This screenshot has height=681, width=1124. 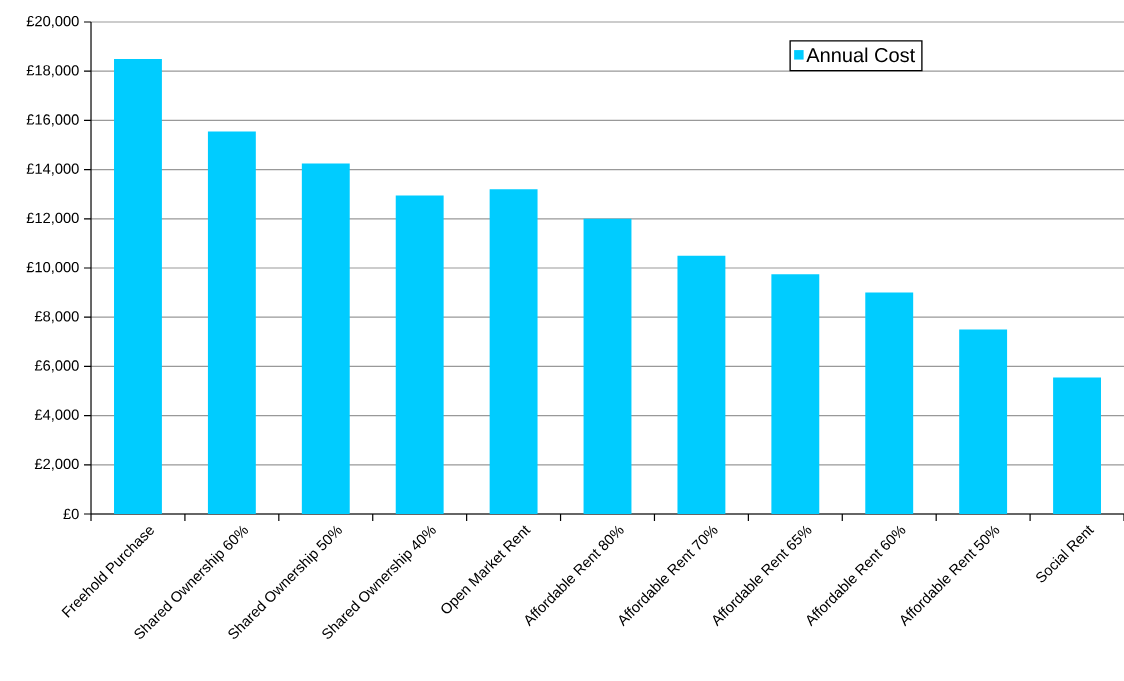 I want to click on y-tick-label: £12,000, so click(x=52, y=218).